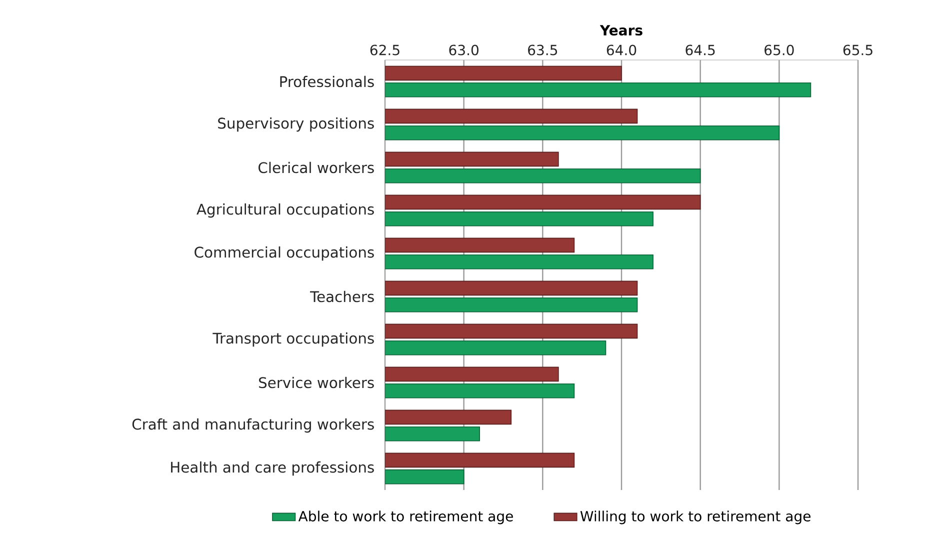  I want to click on y-tick-label: Agricultural occupations, so click(285, 210).